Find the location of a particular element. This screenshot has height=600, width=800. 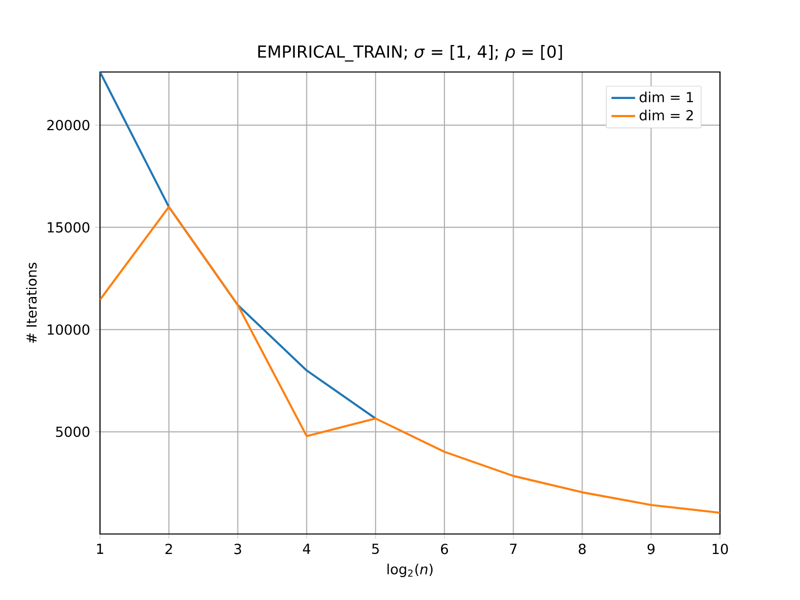

x-tick-label: 1 is located at coordinates (100, 549).